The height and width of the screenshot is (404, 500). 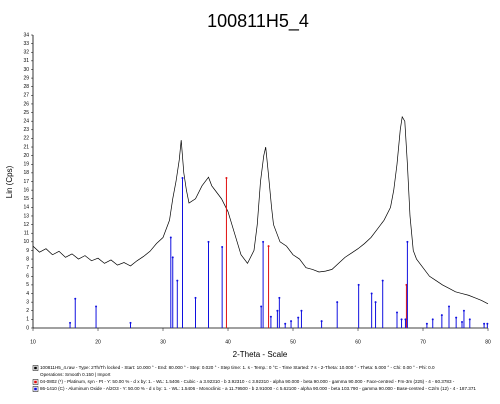 I want to click on y-axis-label: Lin (Cps), so click(x=9, y=181).